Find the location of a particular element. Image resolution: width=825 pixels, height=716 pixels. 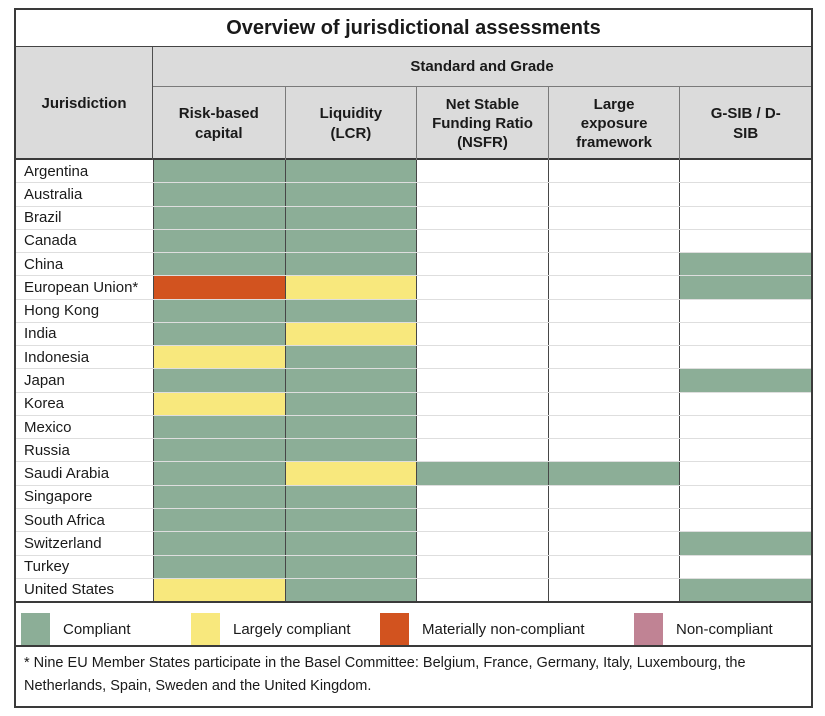

table-row: European Union* is located at coordinates (413, 287).